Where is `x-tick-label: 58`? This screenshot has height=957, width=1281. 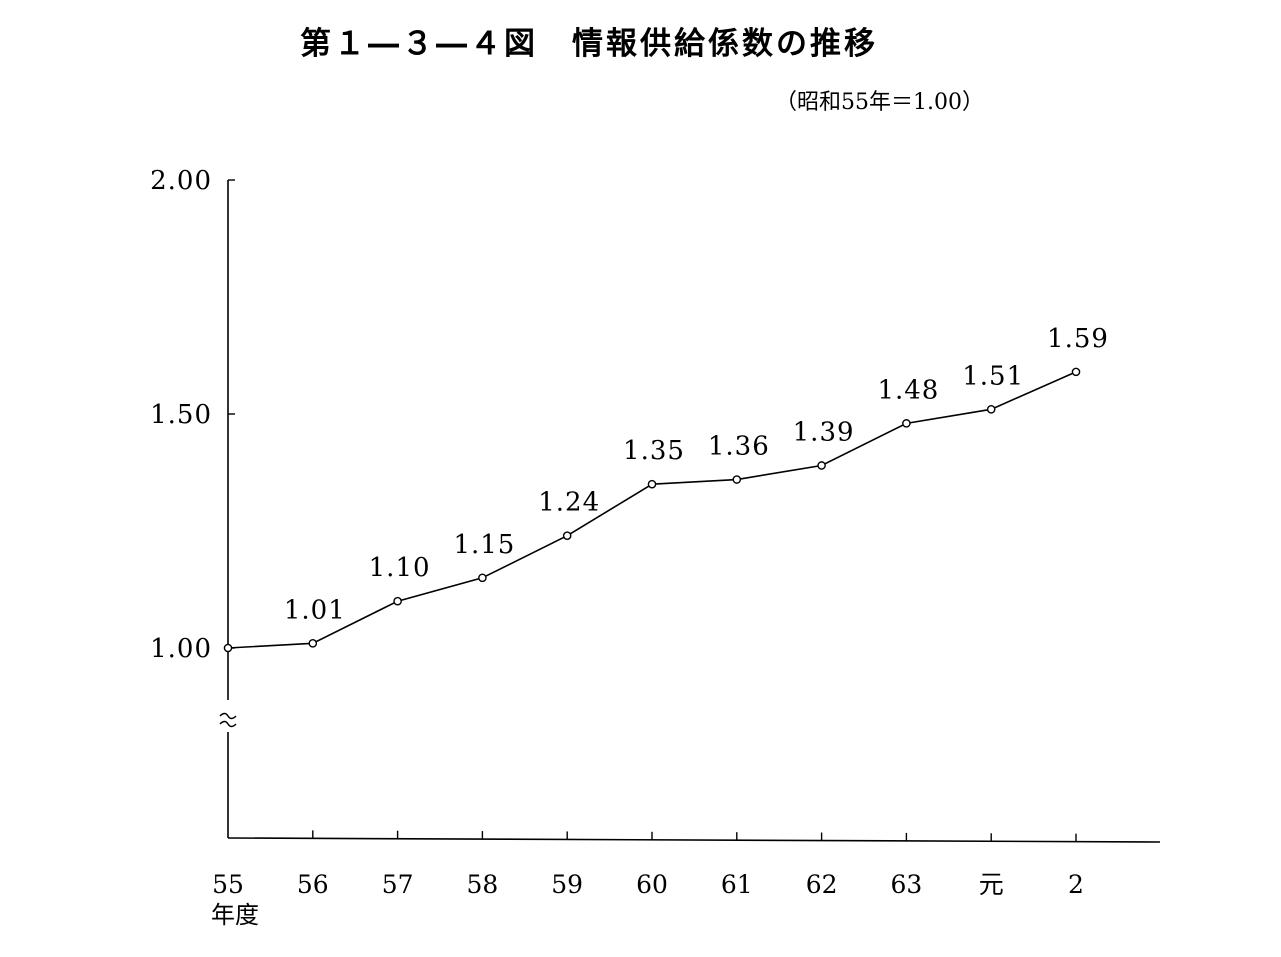 x-tick-label: 58 is located at coordinates (482, 884).